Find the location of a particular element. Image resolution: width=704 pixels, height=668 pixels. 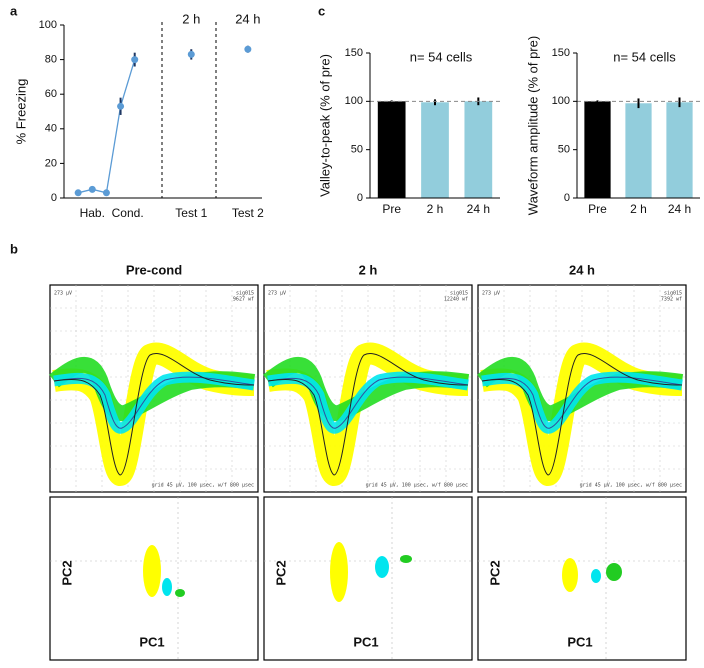

count-label: 7392 wf is located at coordinates (671, 300).